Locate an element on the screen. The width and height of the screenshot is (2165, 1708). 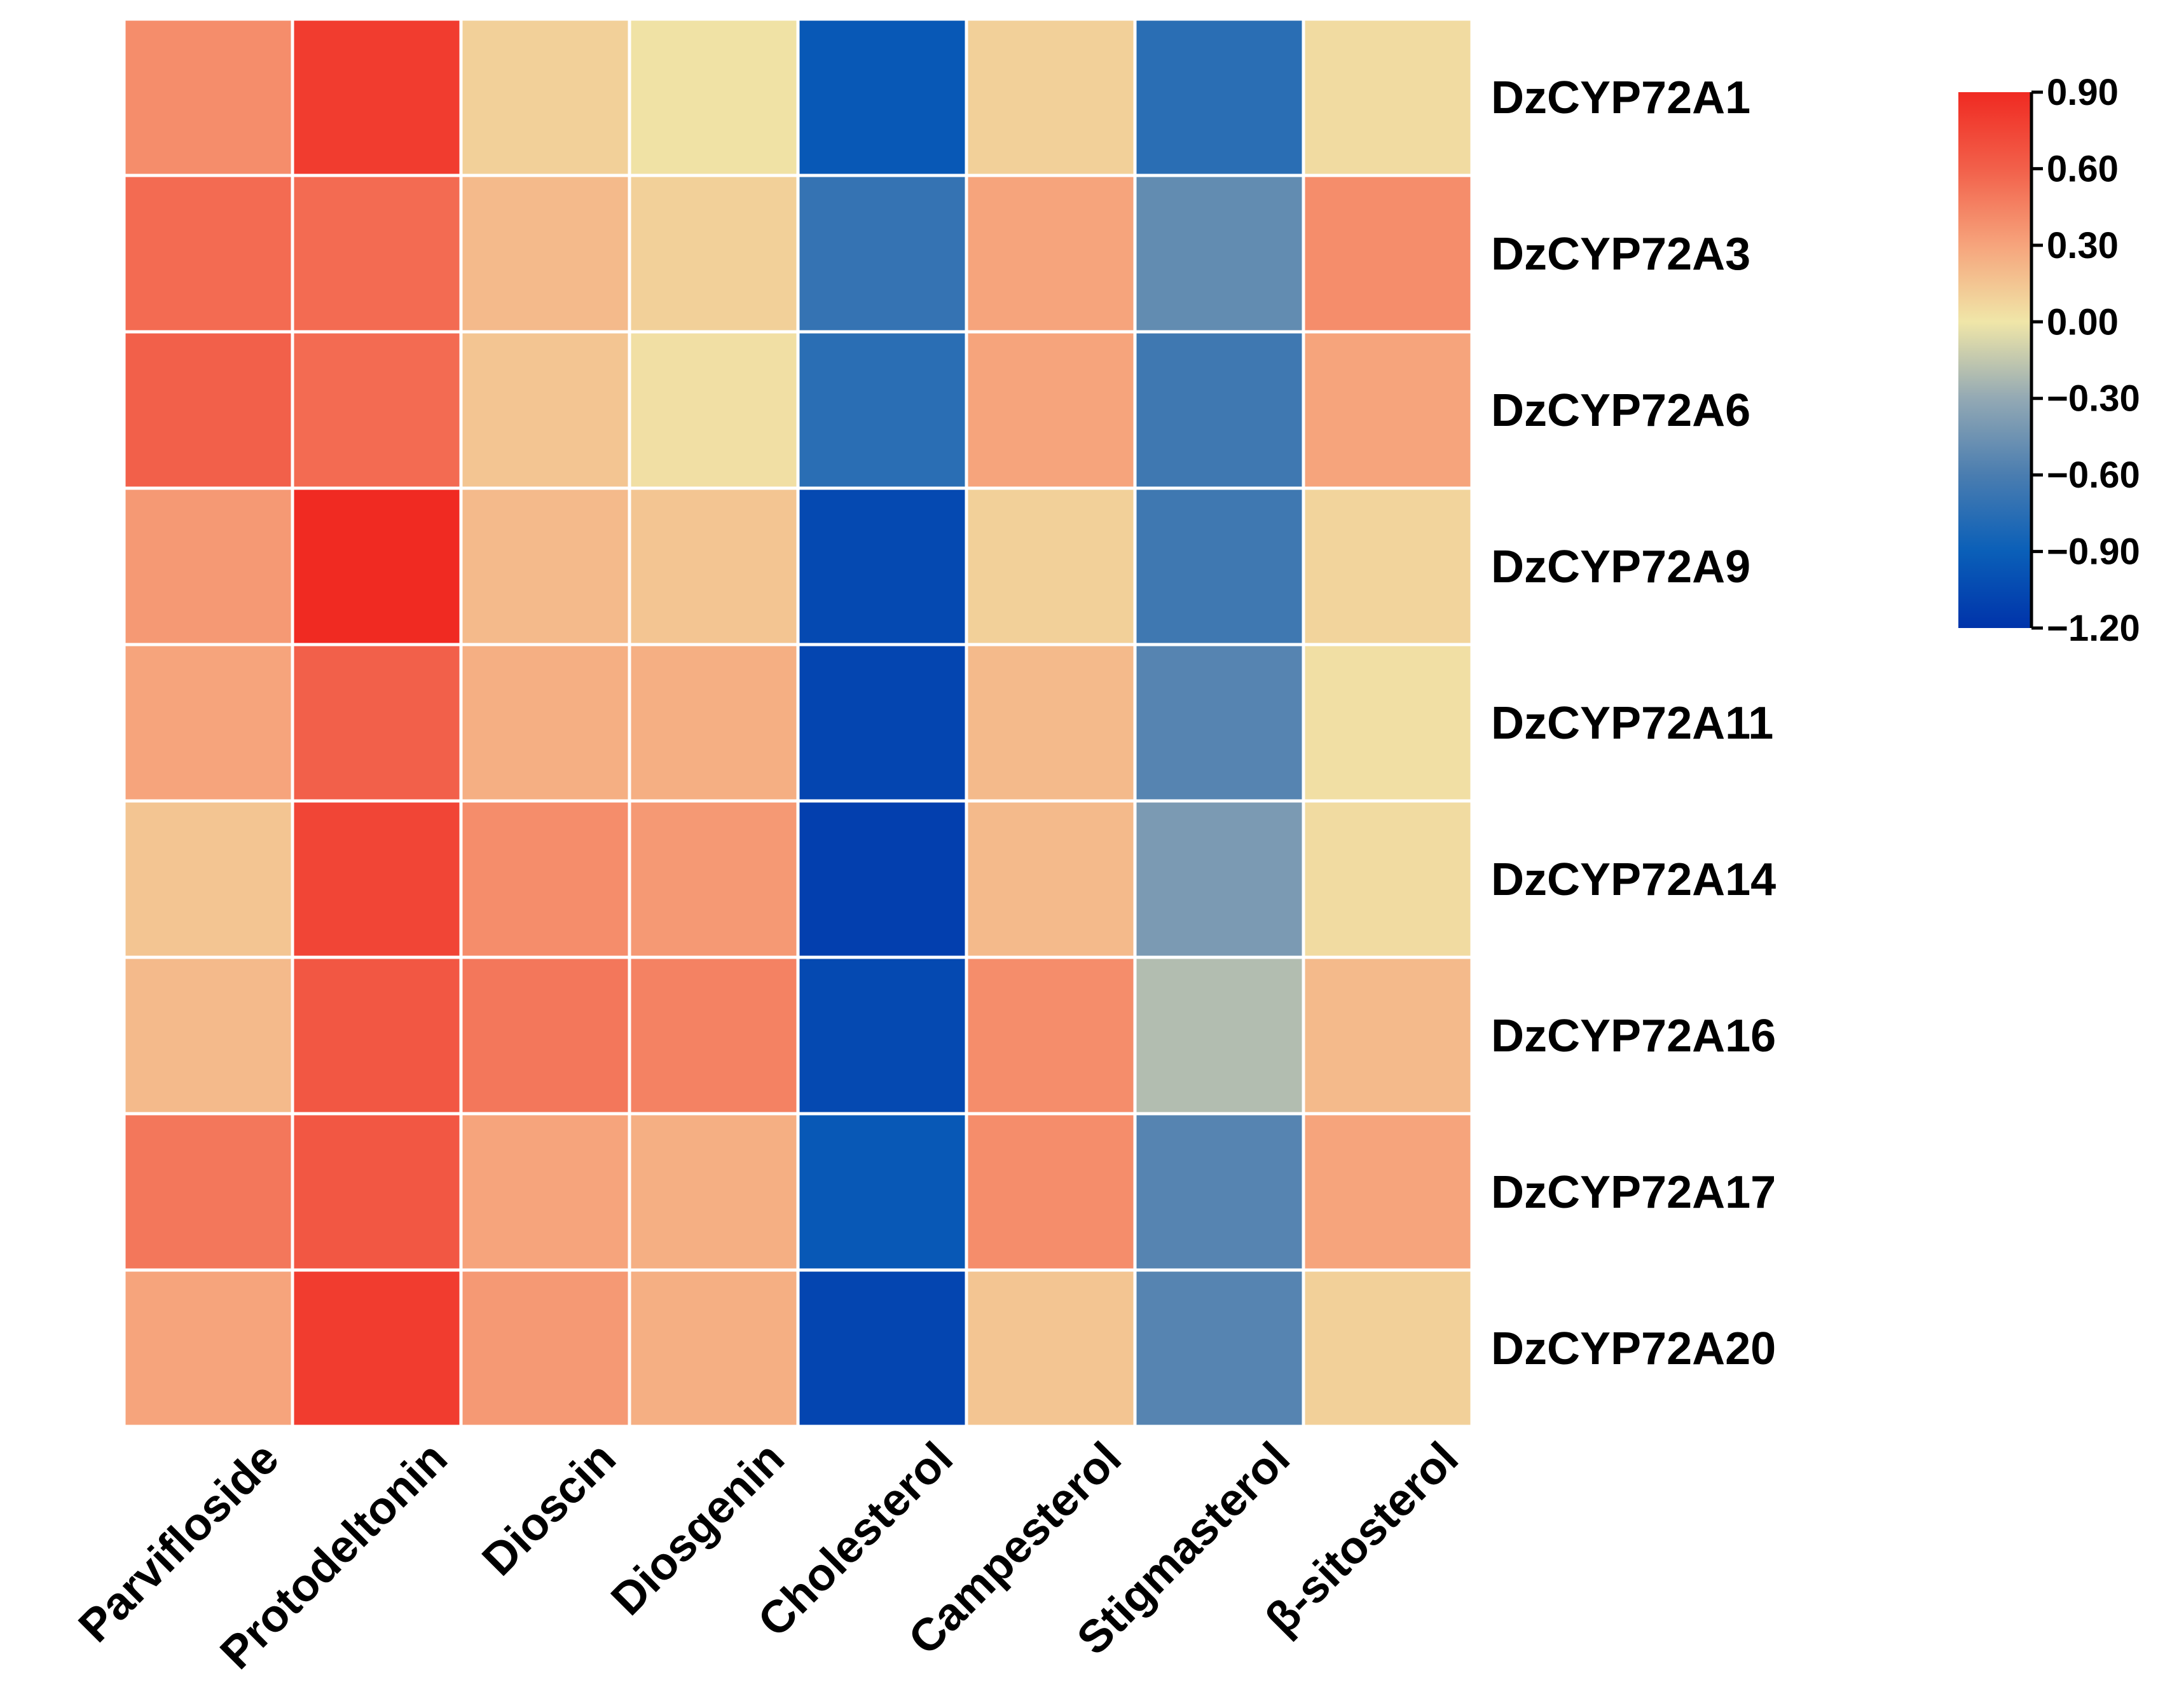
colorbar-tick-label: 0.90 is located at coordinates (2083, 92).